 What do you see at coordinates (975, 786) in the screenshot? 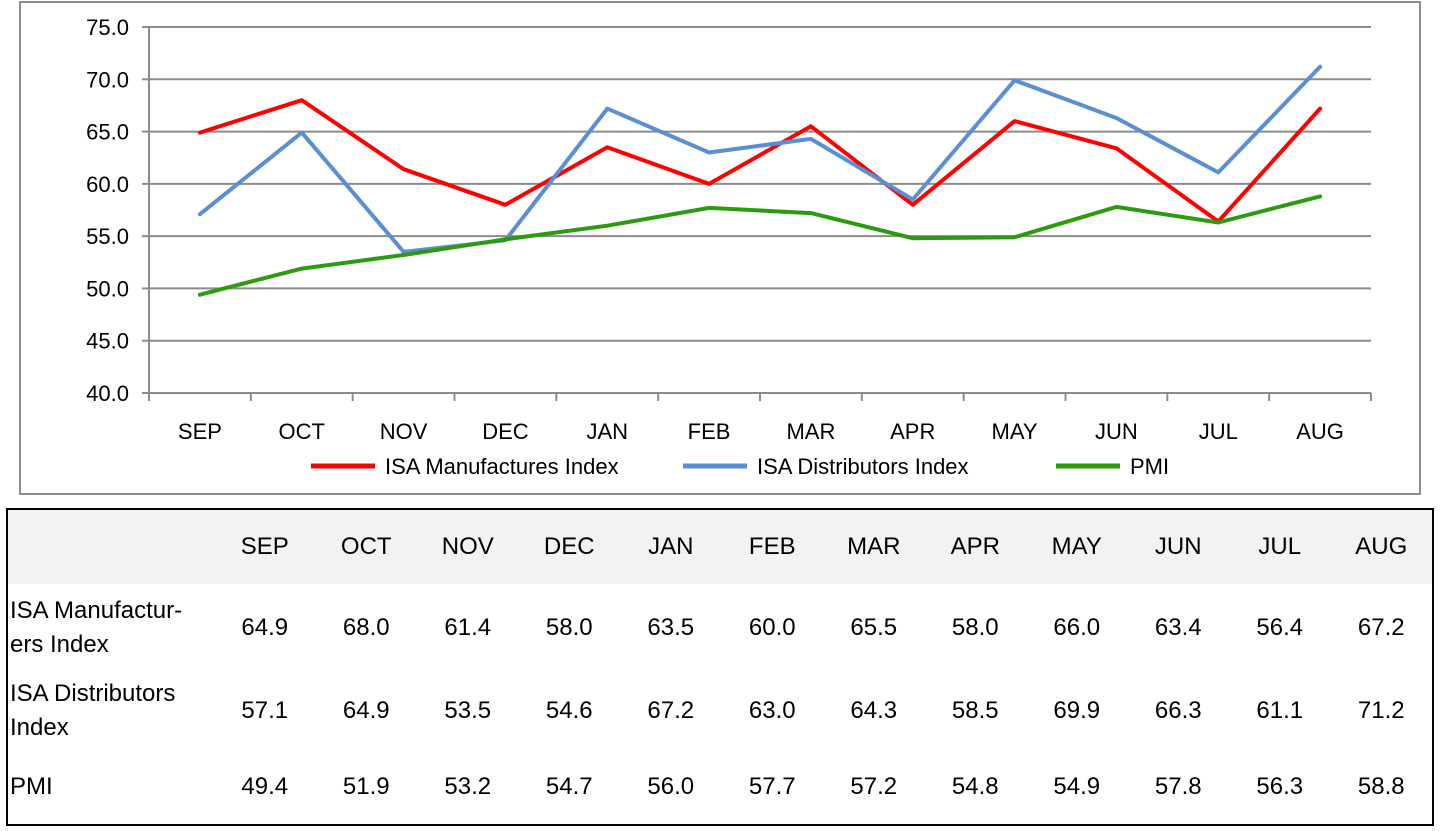
I see `table-cell: 54.8` at bounding box center [975, 786].